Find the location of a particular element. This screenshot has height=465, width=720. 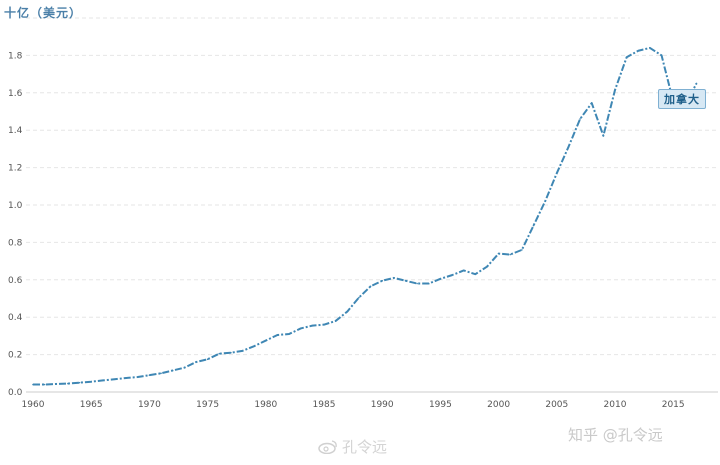

x-tick-label: 1975 is located at coordinates (207, 405).